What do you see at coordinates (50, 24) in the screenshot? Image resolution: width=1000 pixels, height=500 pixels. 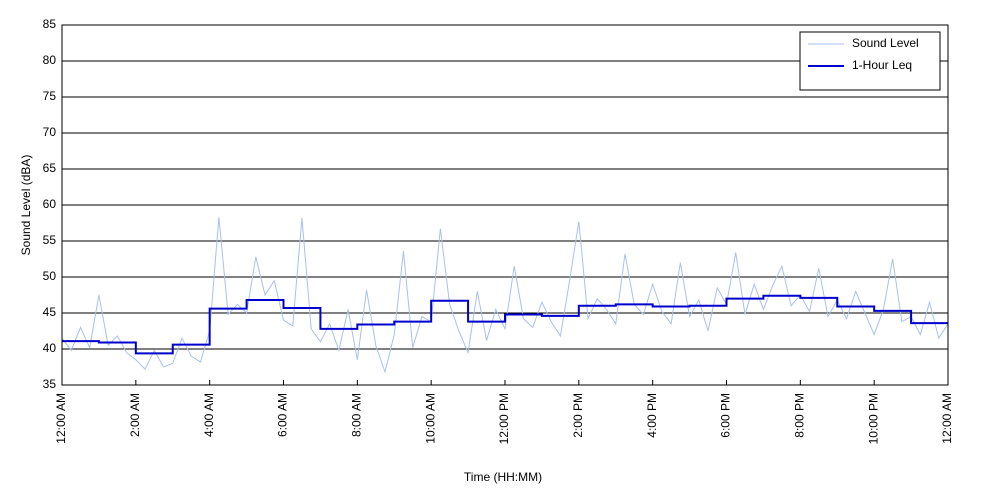 I see `y-tick-label: 85` at bounding box center [50, 24].